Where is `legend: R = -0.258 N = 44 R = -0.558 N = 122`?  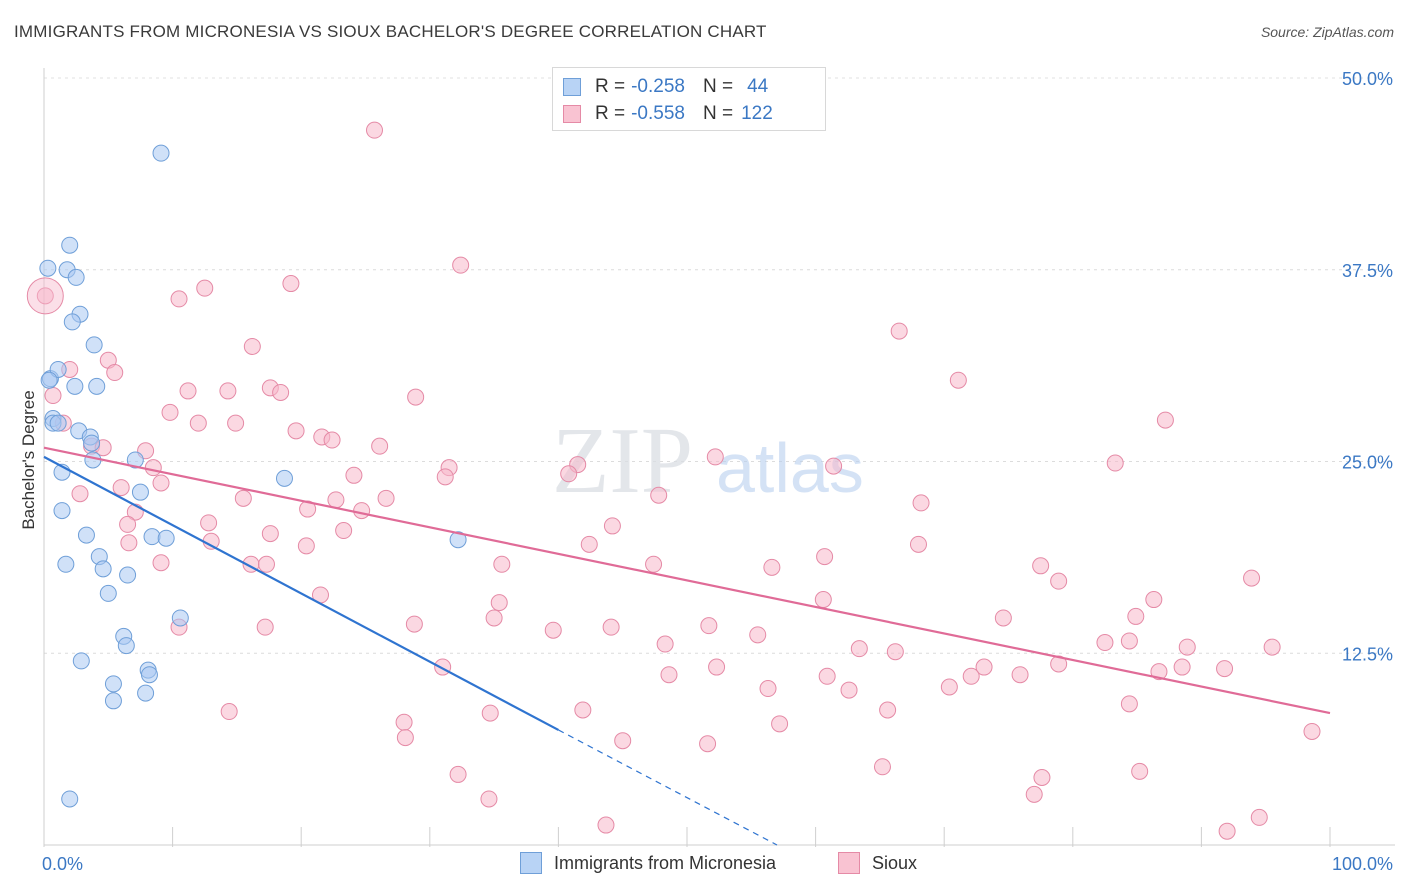
legend: R = -0.258 N = 44 R = -0.558 N = 122 is located at coordinates (689, 99).